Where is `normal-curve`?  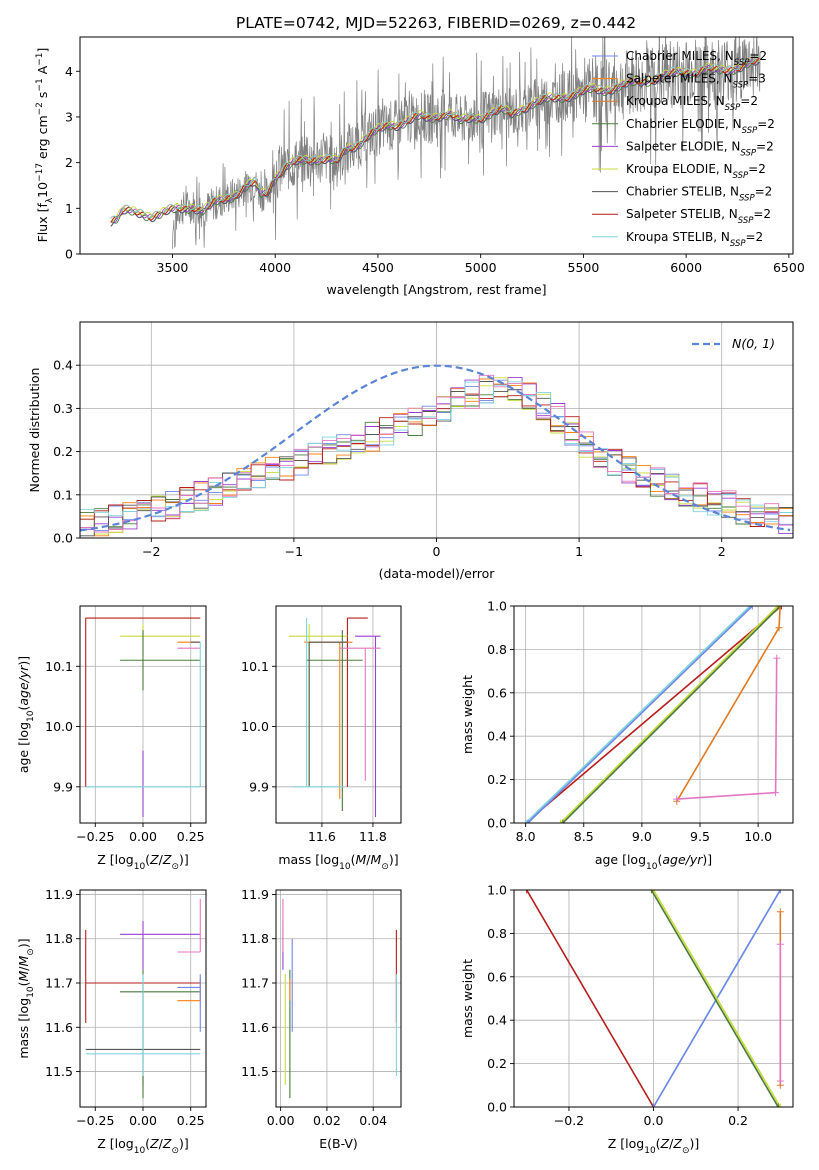
normal-curve is located at coordinates (435, 448).